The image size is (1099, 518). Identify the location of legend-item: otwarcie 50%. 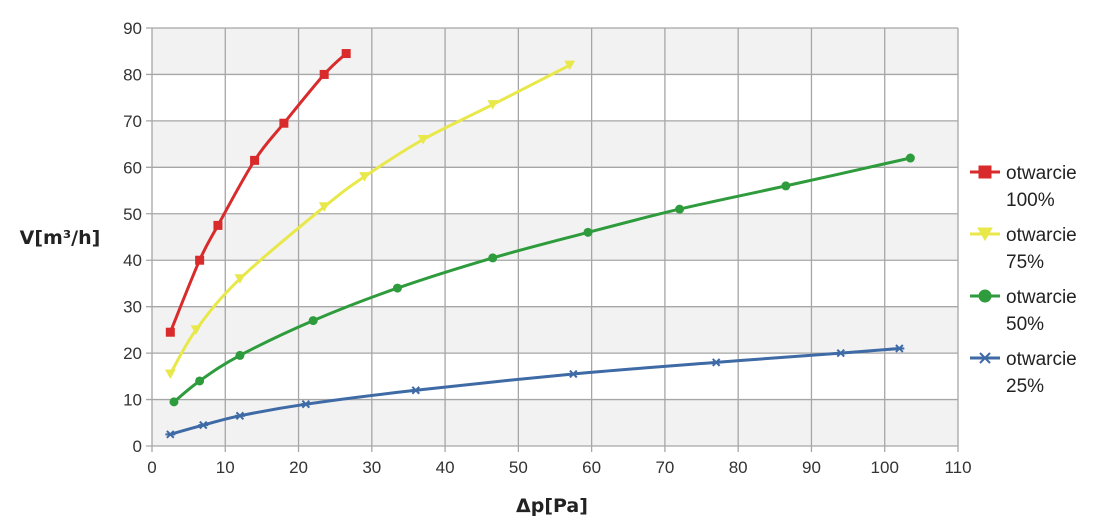
(1023, 311).